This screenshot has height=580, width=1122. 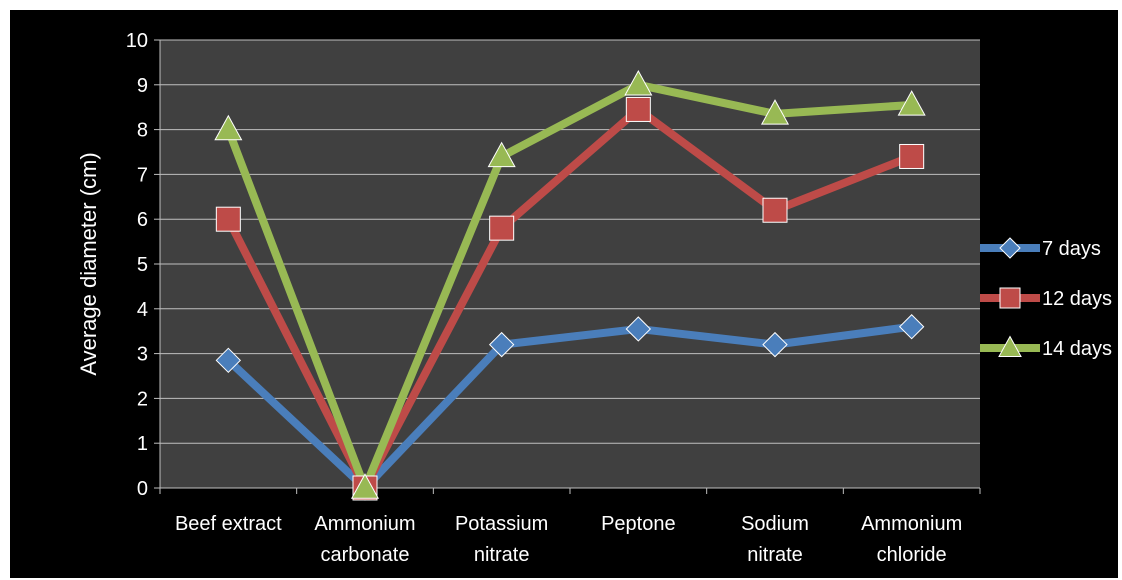 I want to click on y-tick-label: 9, so click(x=142, y=86).